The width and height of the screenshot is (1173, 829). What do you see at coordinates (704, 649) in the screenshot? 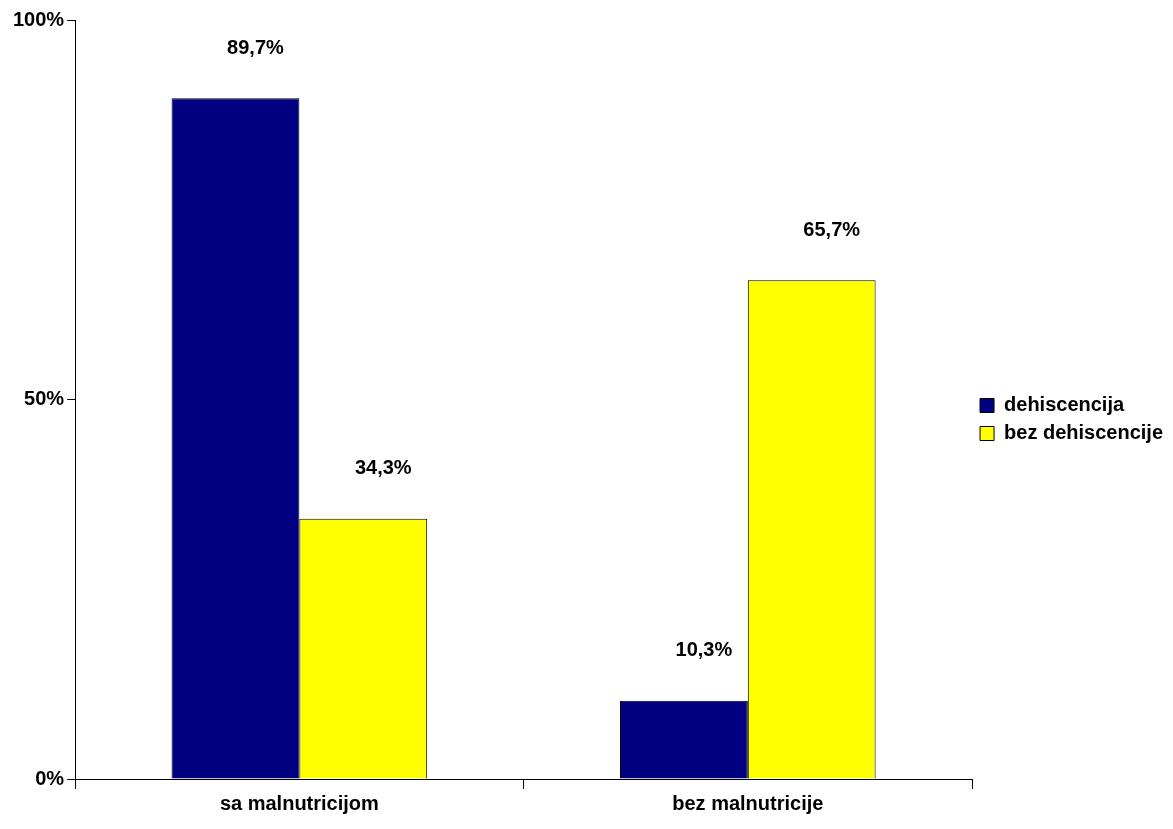
I see `data-label: 10,3%` at bounding box center [704, 649].